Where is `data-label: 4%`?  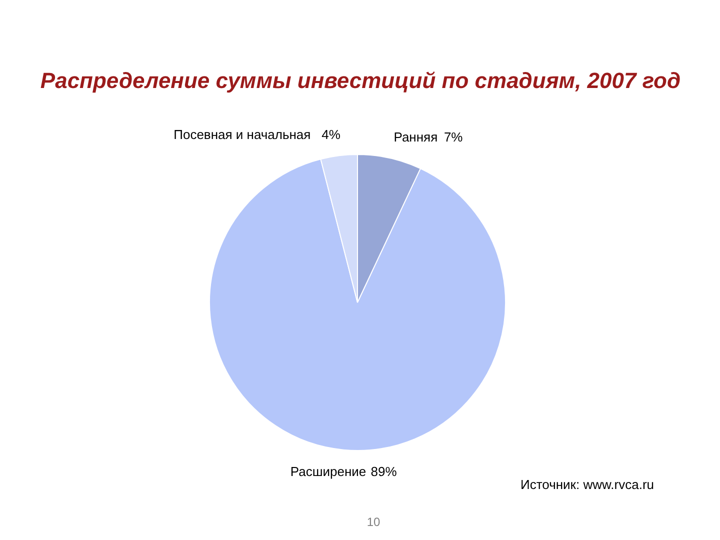
data-label: 4% is located at coordinates (331, 134).